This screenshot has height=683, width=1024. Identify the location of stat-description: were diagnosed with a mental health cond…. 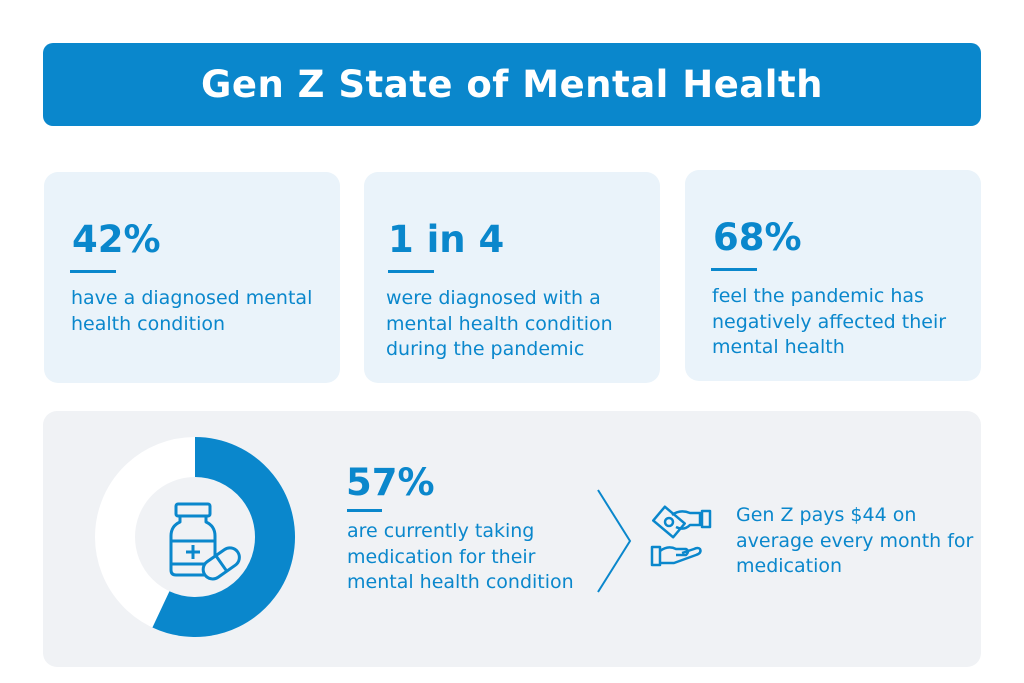
(499, 323).